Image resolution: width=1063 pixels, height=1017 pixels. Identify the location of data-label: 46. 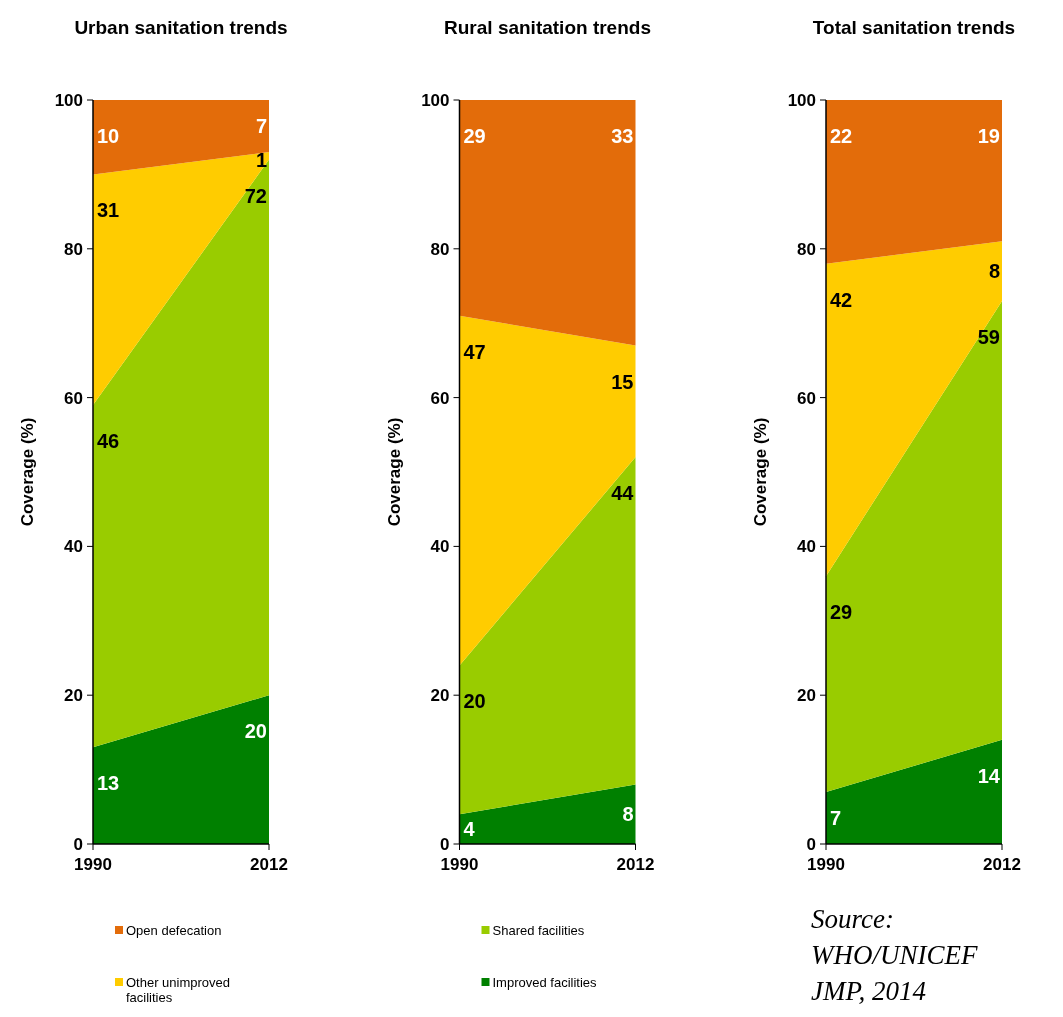
(108, 441).